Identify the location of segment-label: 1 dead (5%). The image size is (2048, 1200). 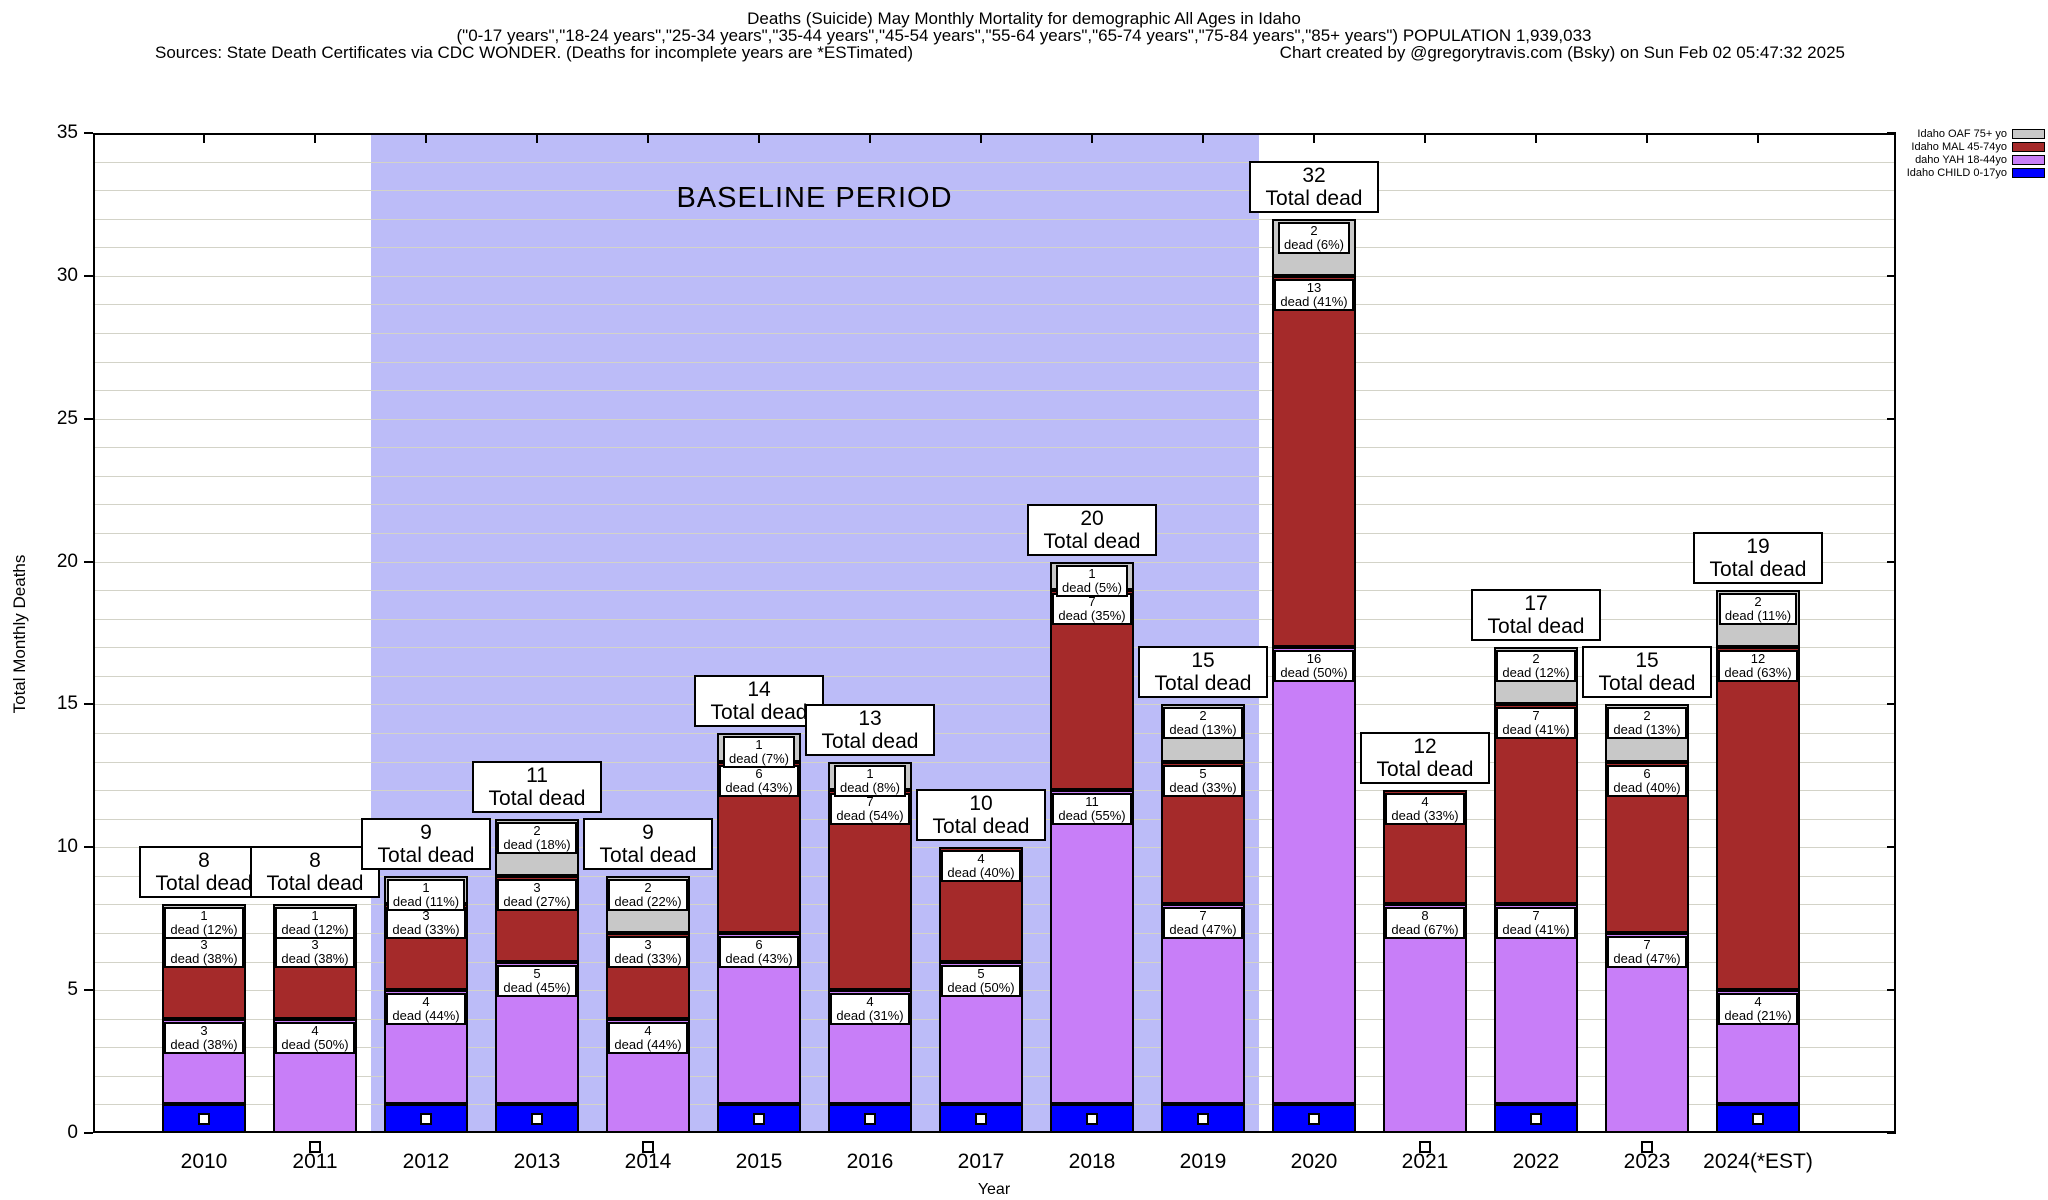
(1092, 580).